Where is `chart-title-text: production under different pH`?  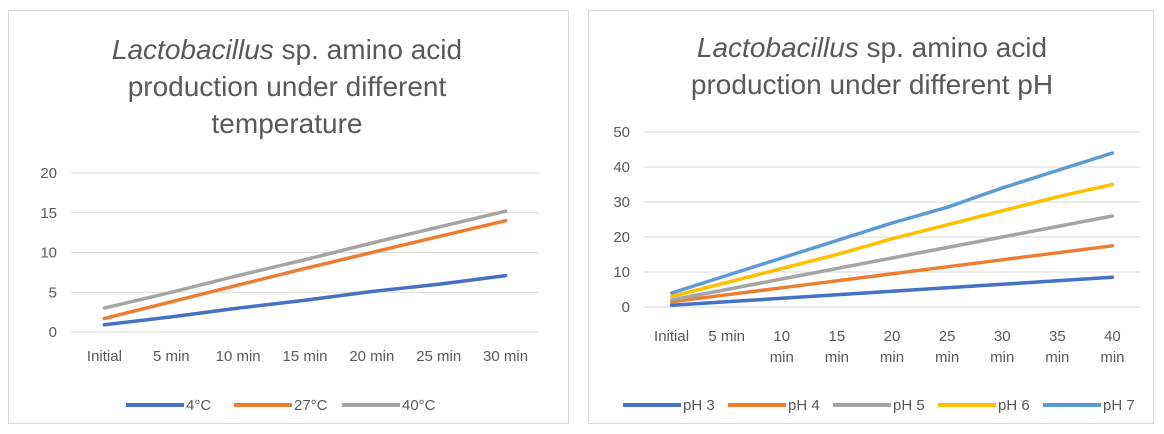
chart-title-text: production under different pH is located at coordinates (872, 84).